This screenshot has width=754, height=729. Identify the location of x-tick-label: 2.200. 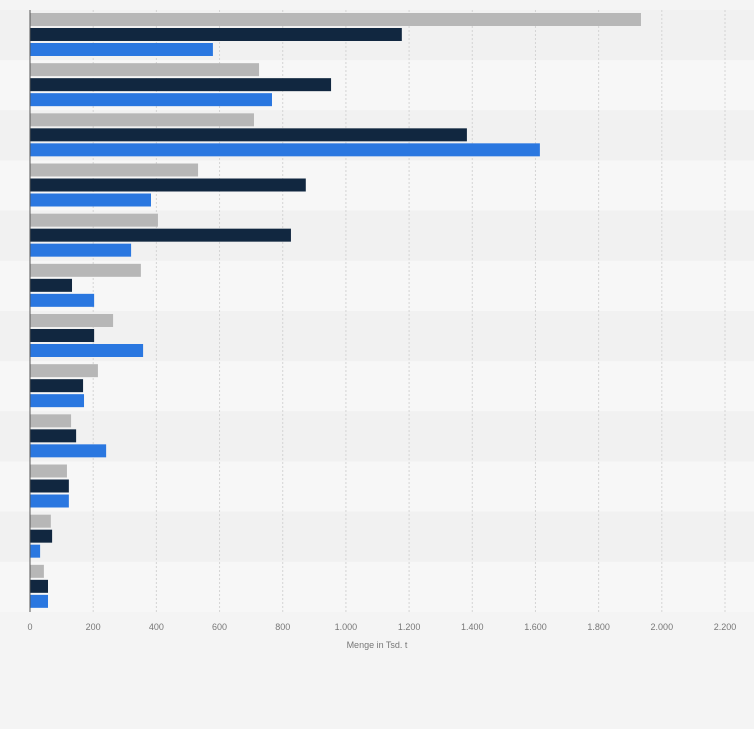
(725, 627).